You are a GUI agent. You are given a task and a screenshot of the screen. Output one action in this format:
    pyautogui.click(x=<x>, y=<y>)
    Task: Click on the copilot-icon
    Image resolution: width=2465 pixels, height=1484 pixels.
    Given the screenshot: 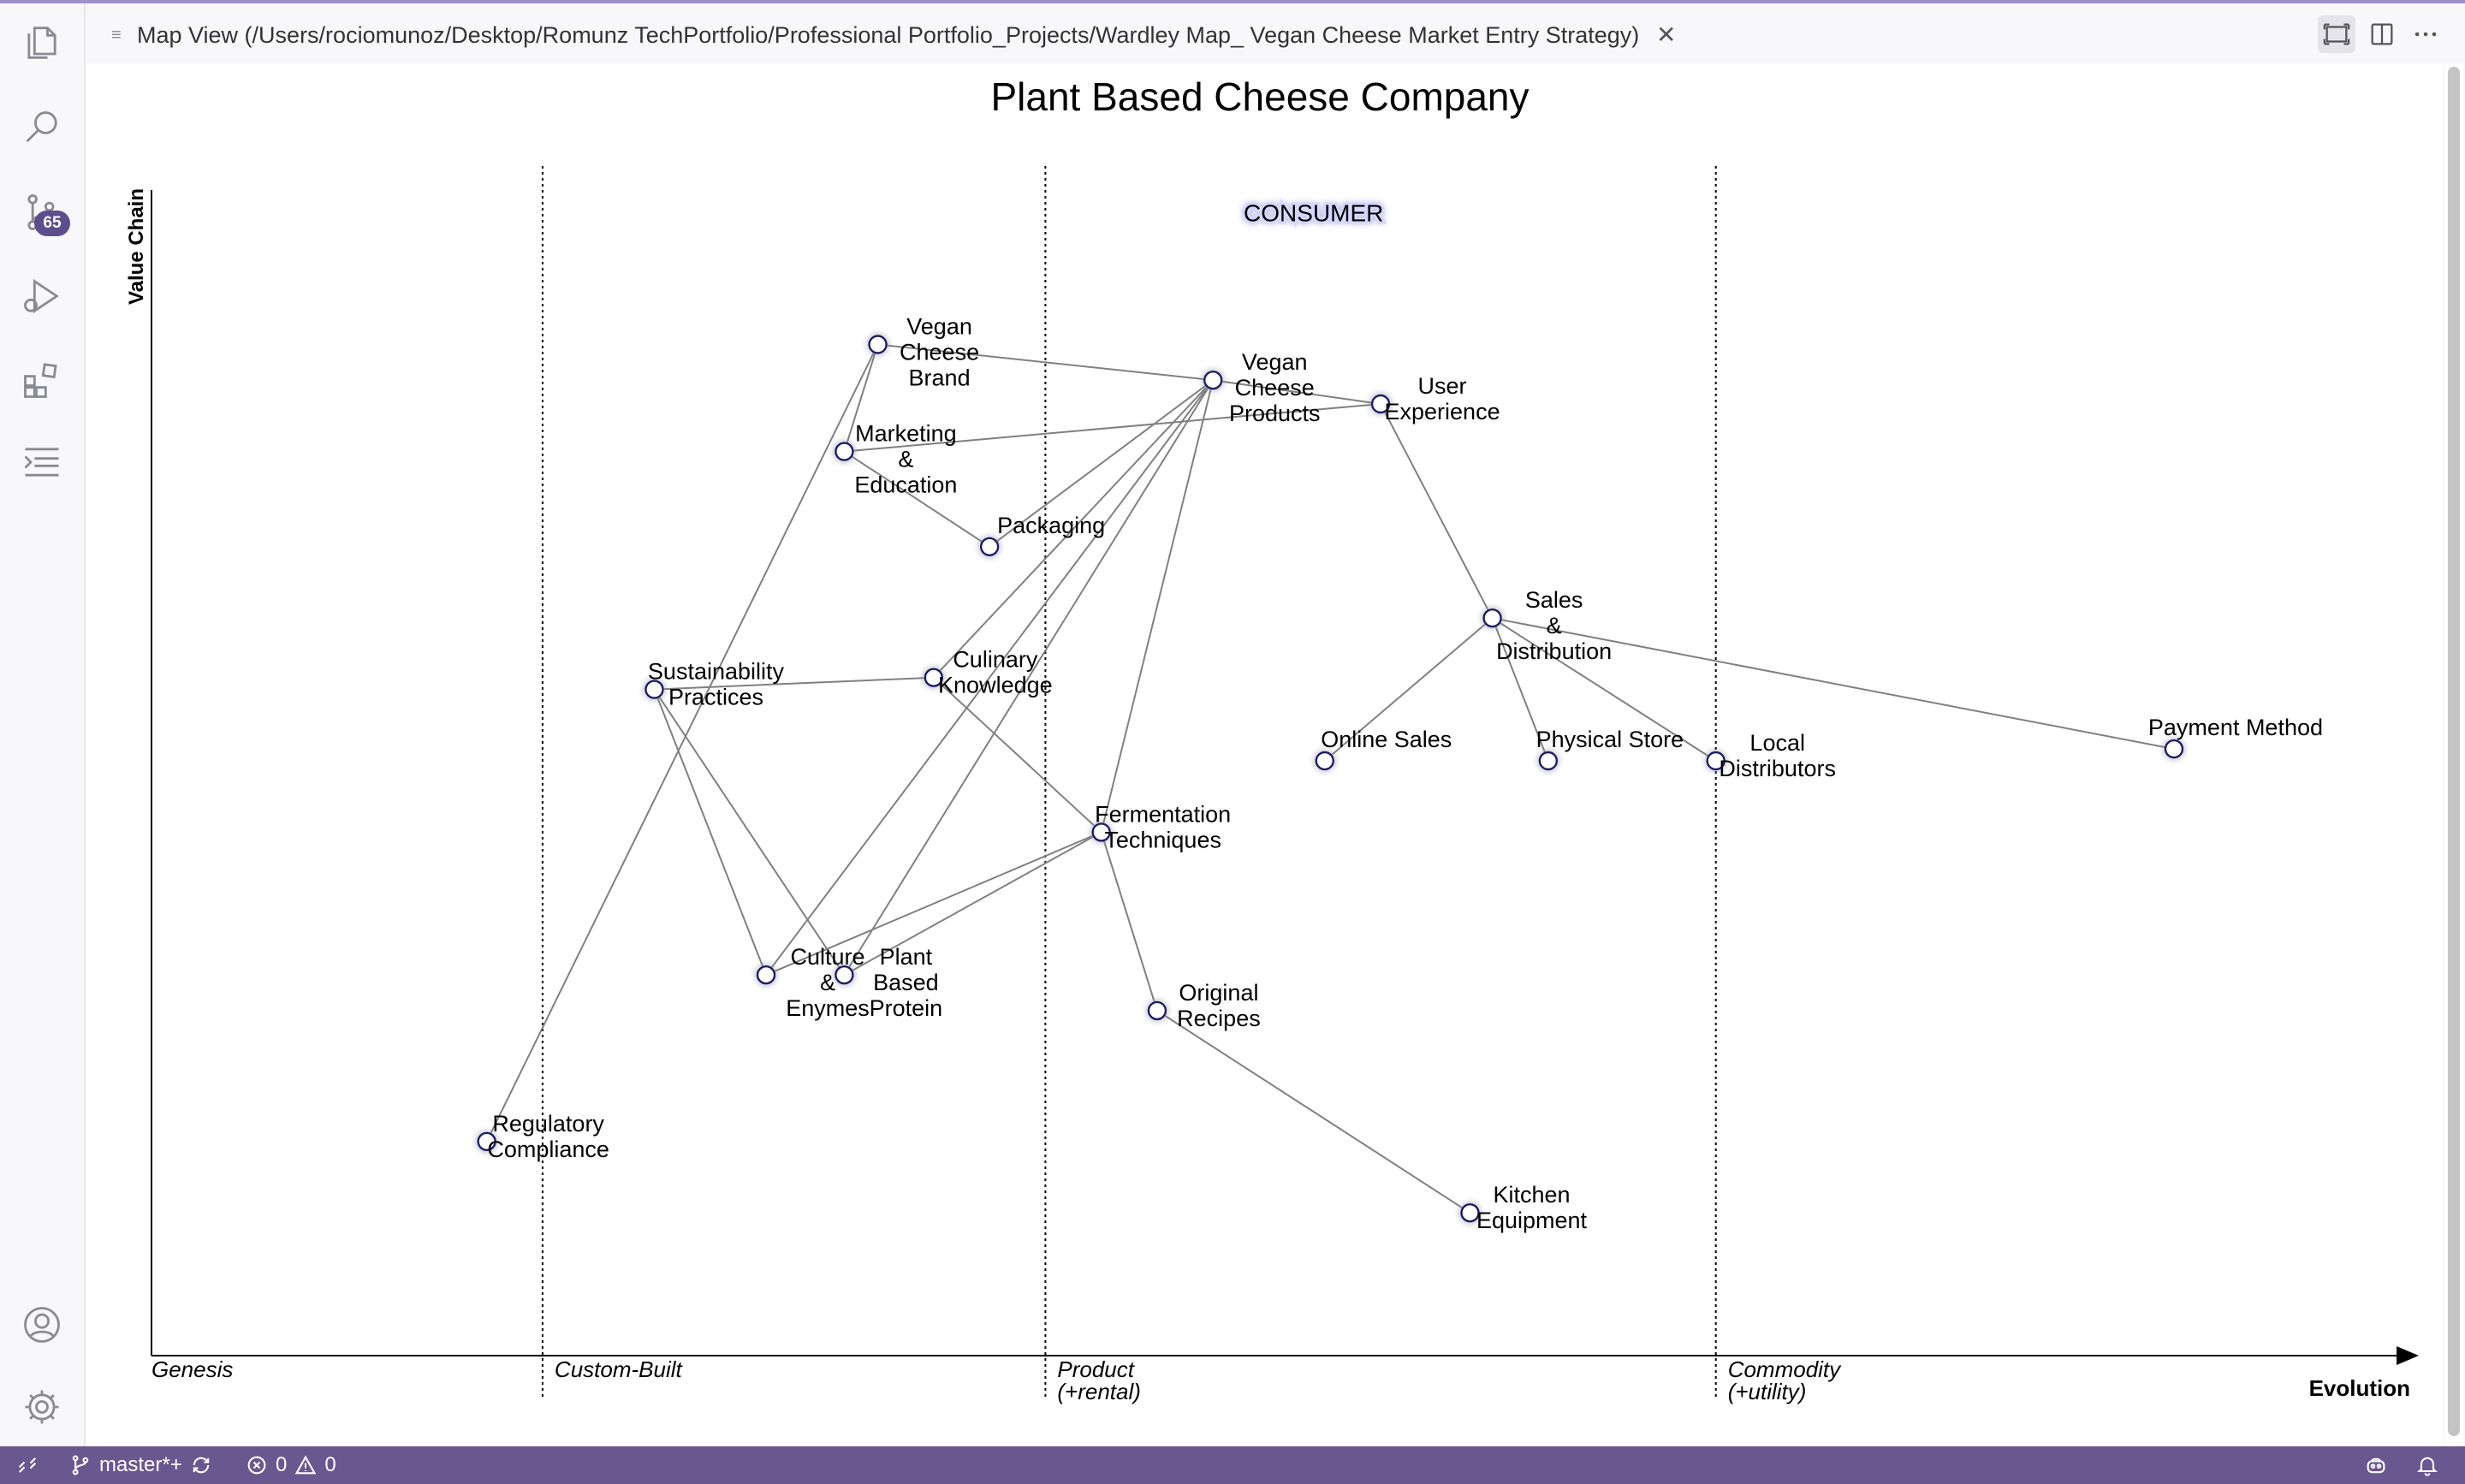 What is the action you would take?
    pyautogui.click(x=2376, y=1465)
    